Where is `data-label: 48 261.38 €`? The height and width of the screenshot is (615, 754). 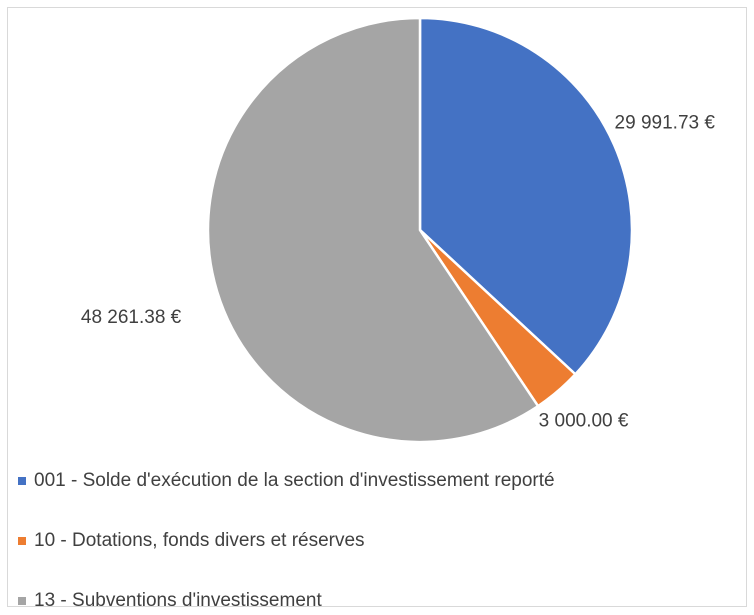 data-label: 48 261.38 € is located at coordinates (131, 317).